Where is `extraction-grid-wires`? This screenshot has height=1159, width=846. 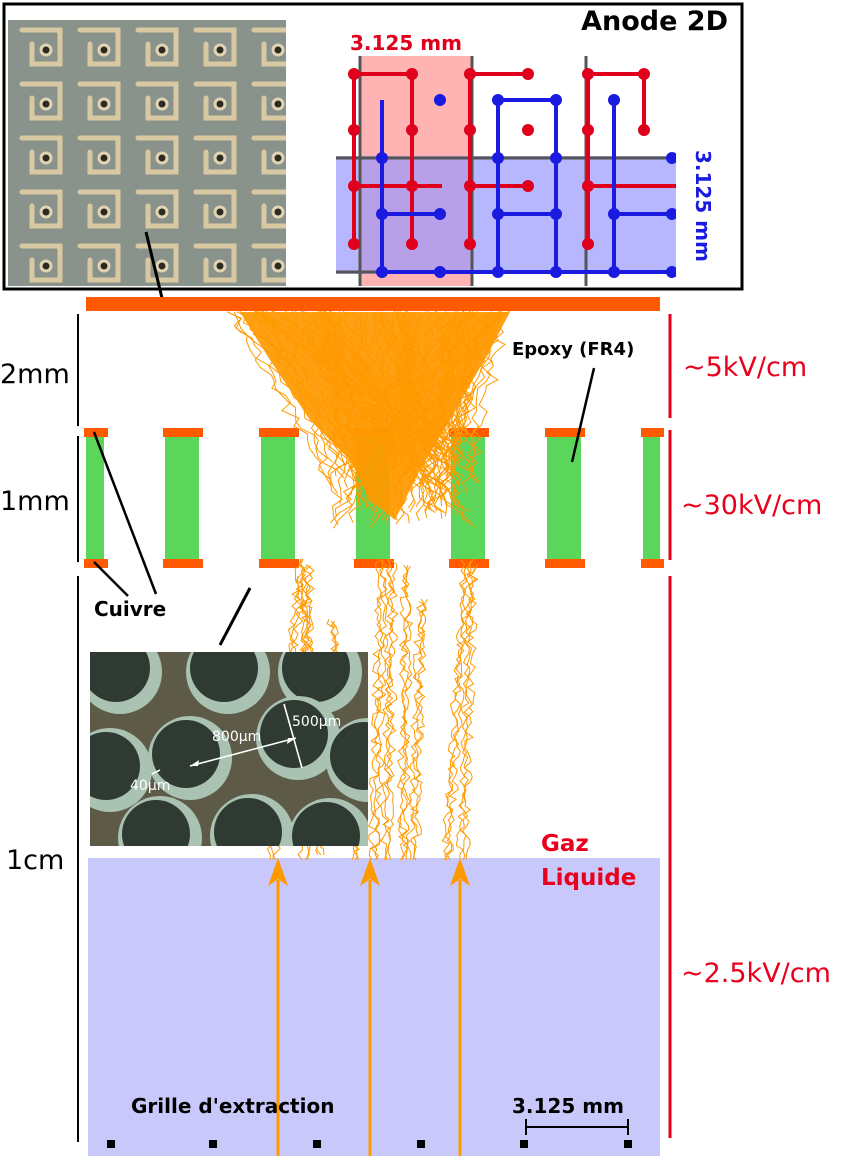
extraction-grid-wires is located at coordinates (369, 1144).